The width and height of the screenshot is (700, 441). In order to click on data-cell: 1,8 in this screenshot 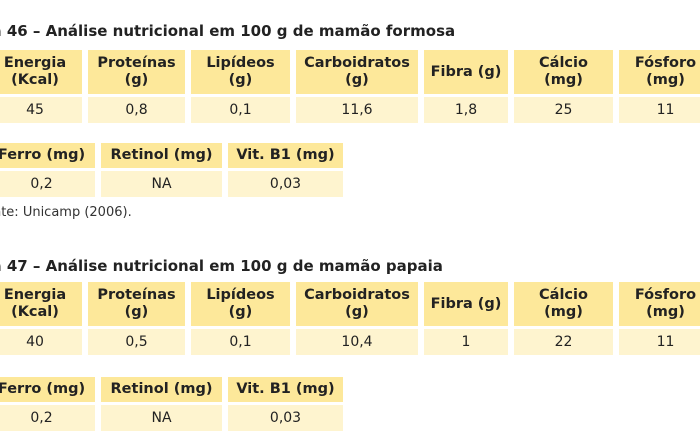, I will do `click(466, 110)`.